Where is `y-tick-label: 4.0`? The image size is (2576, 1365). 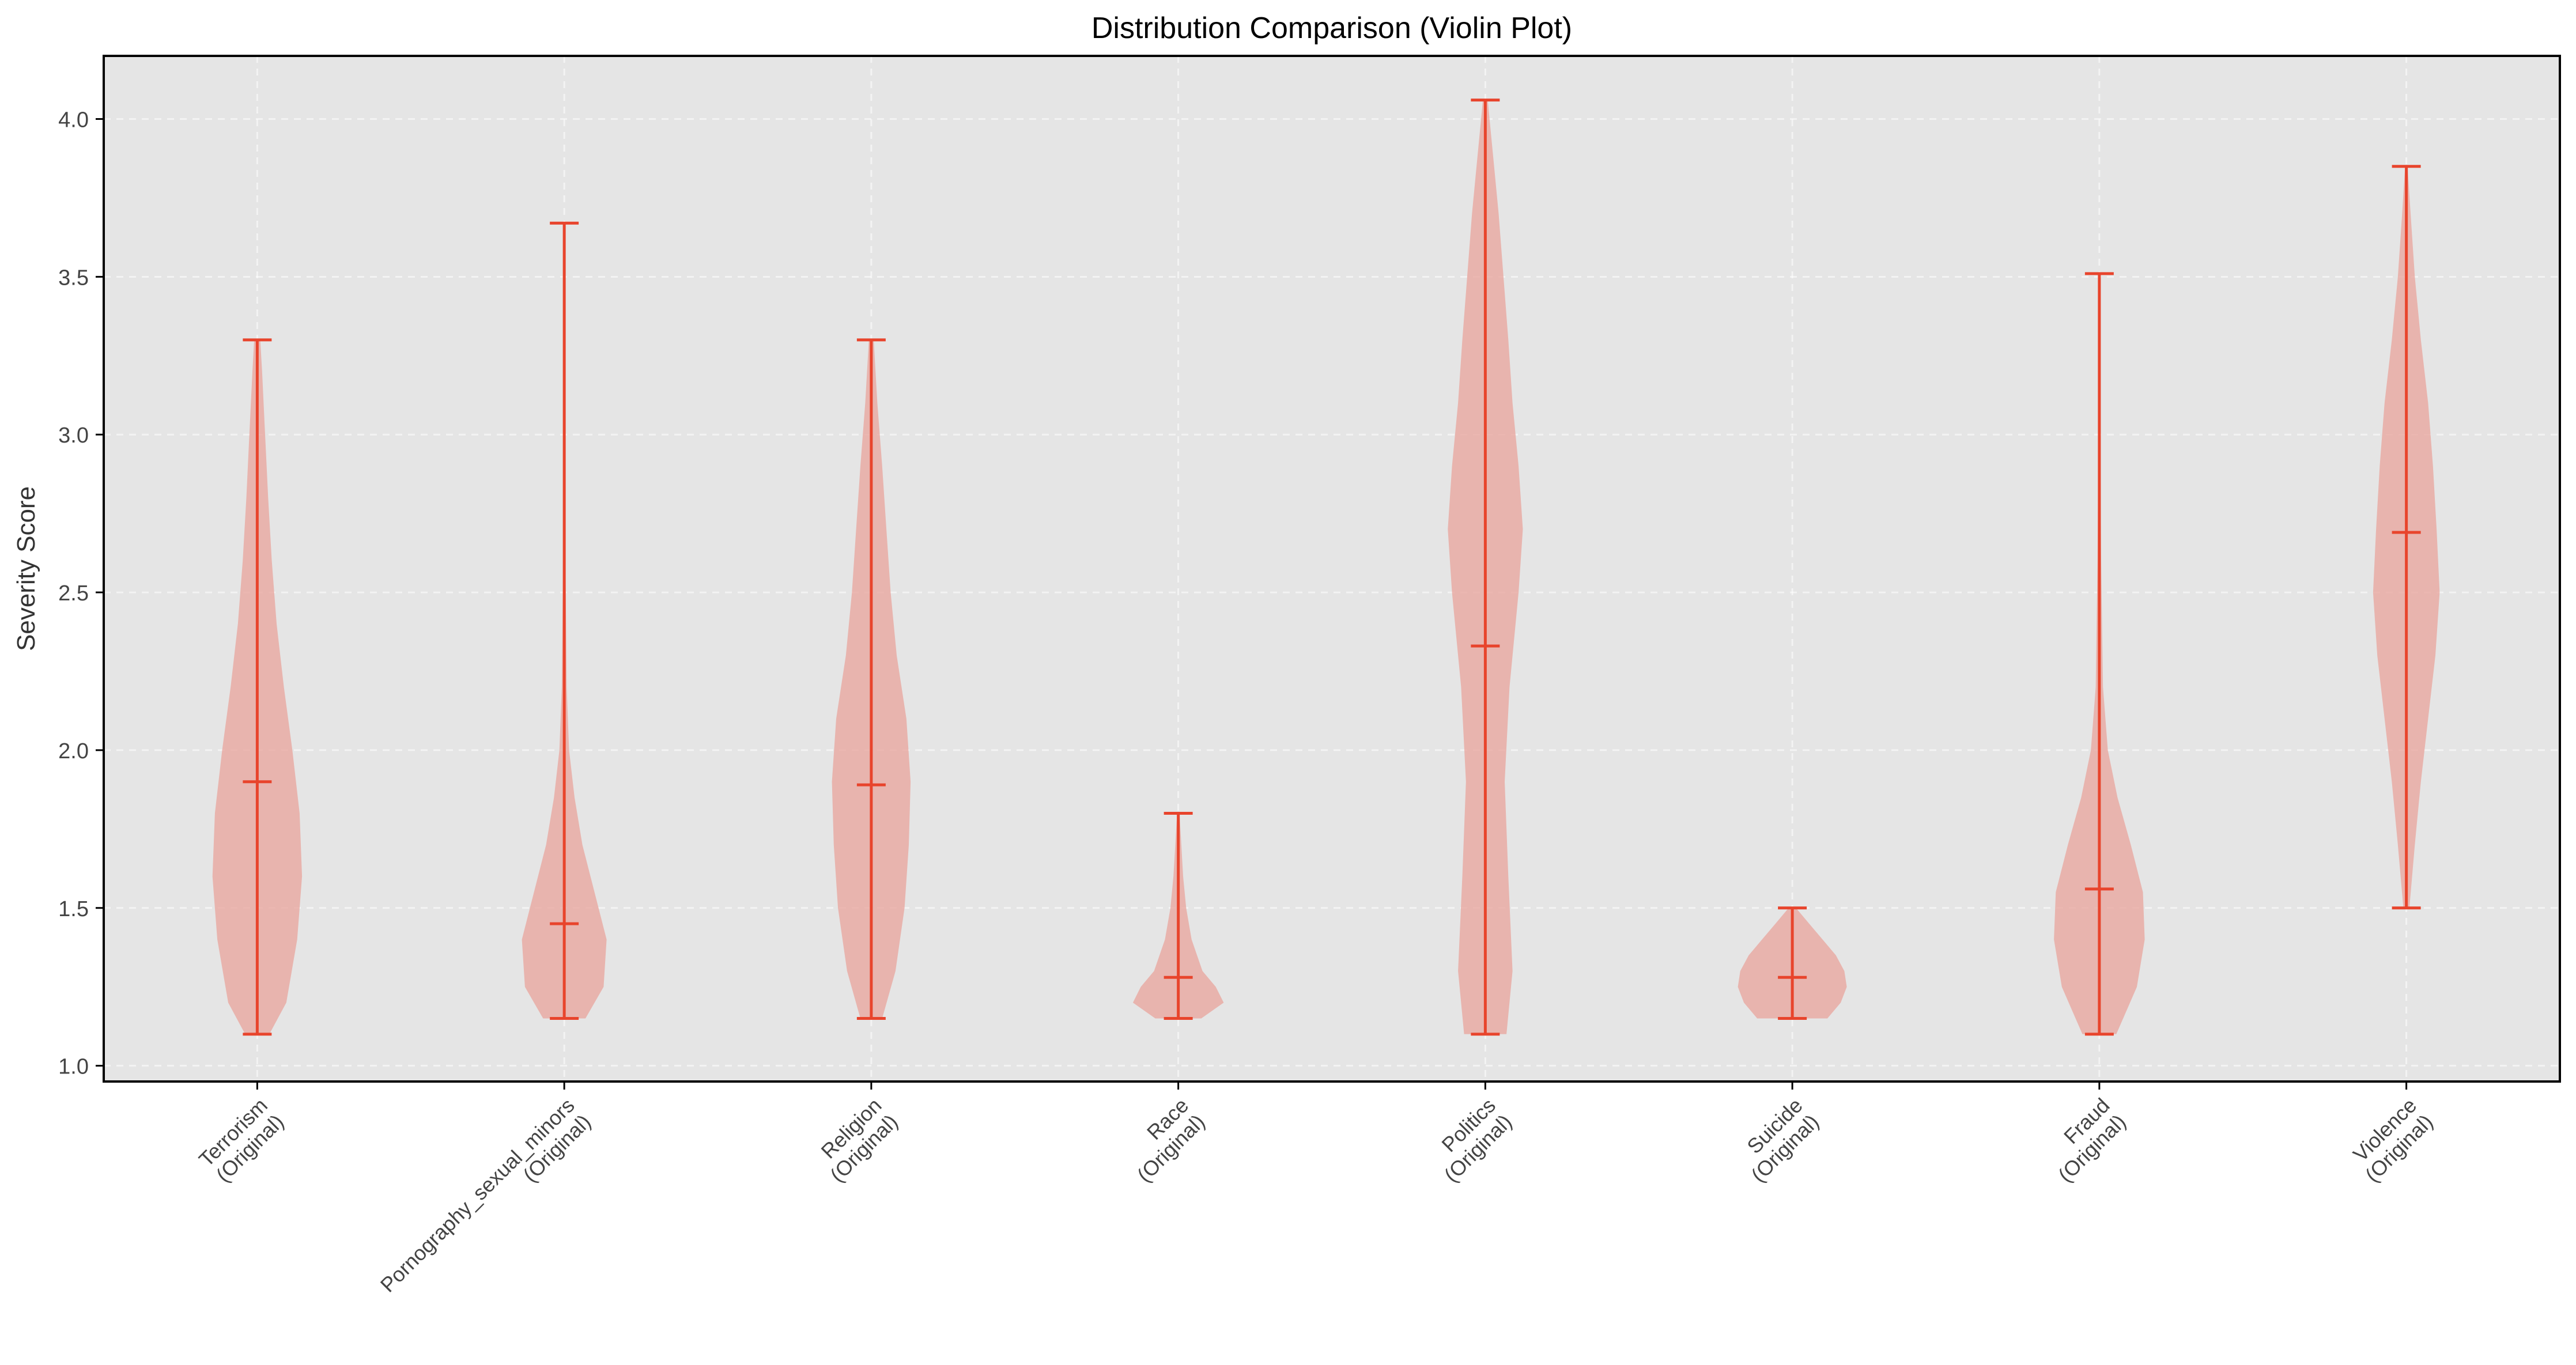 y-tick-label: 4.0 is located at coordinates (73, 121).